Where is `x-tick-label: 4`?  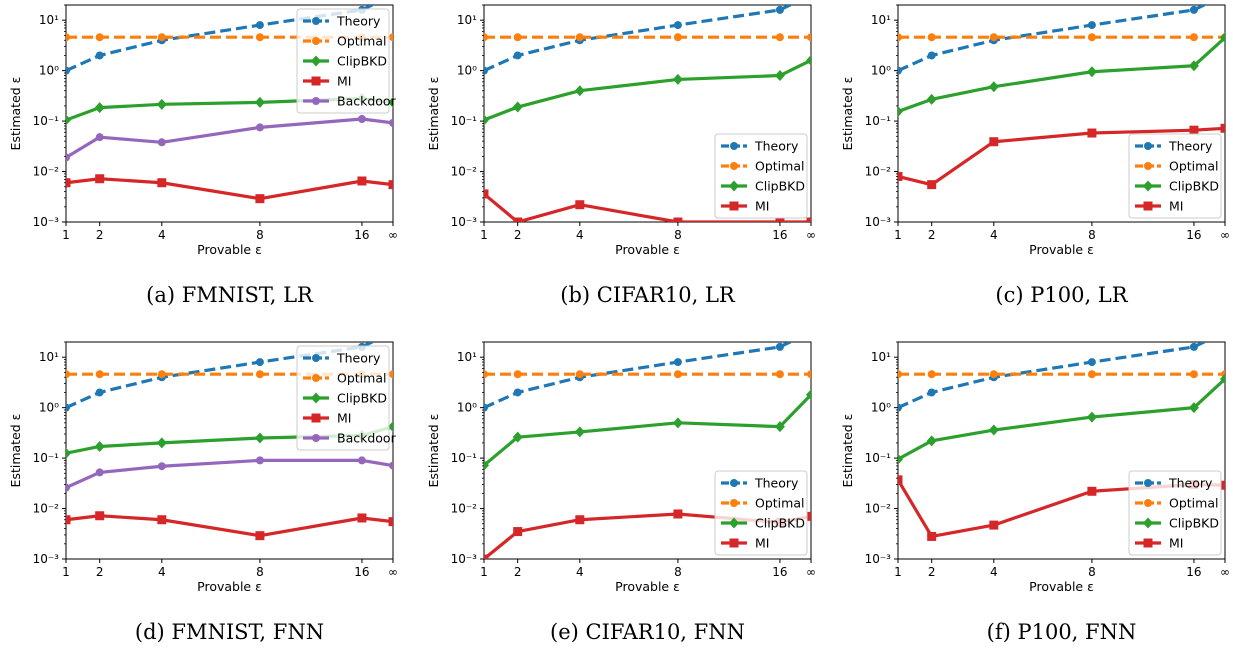
x-tick-label: 4 is located at coordinates (994, 572).